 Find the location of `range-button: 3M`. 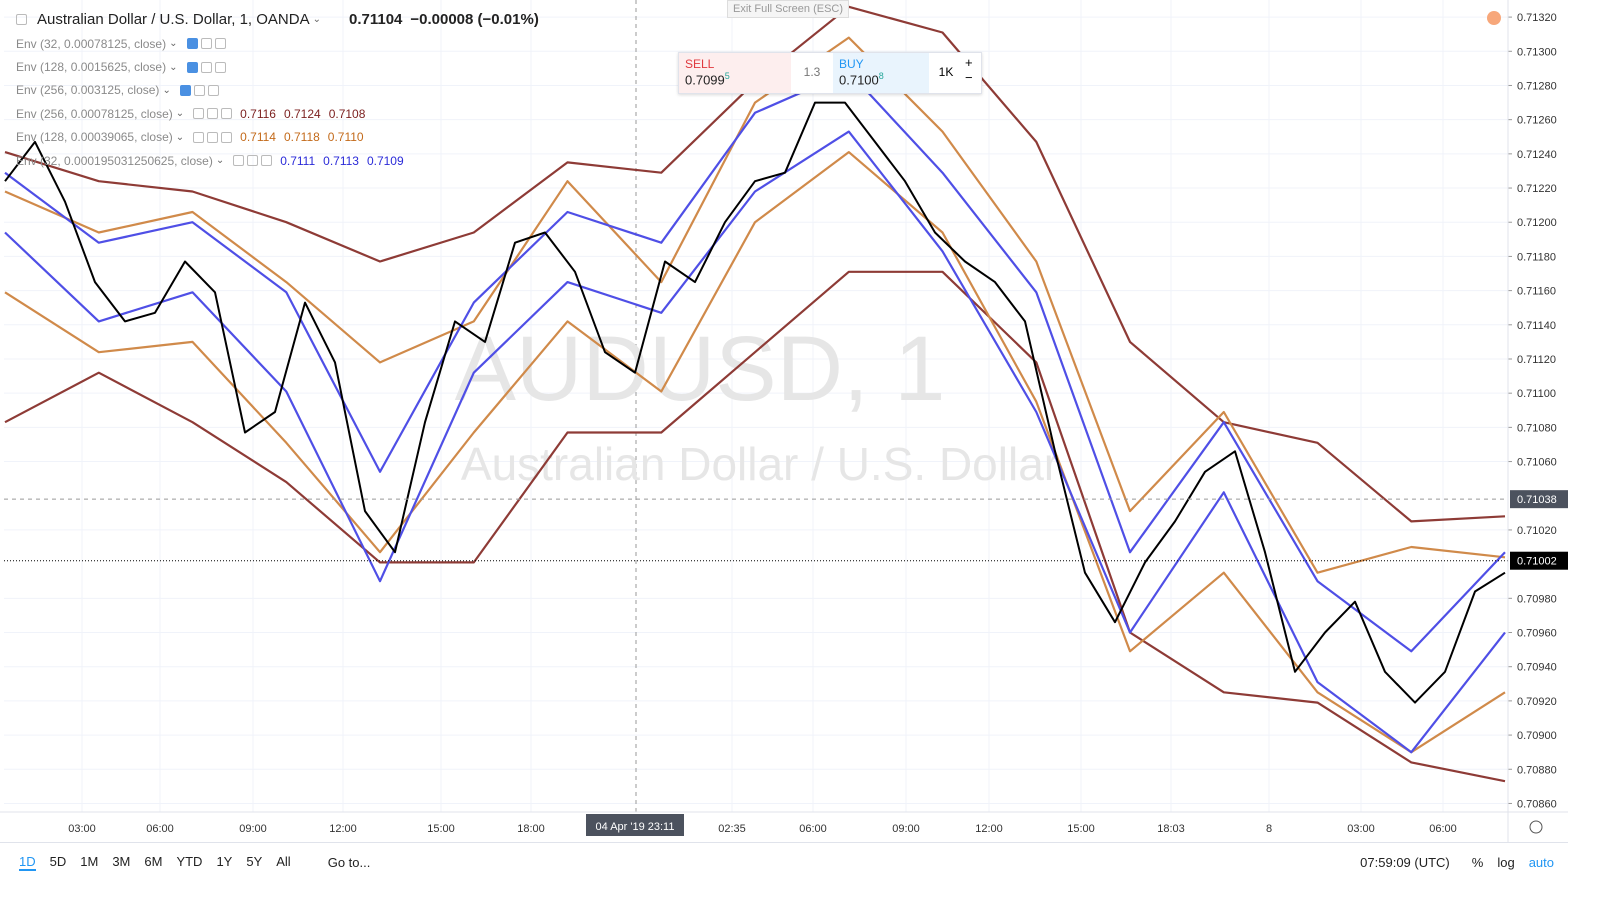

range-button: 3M is located at coordinates (121, 861).